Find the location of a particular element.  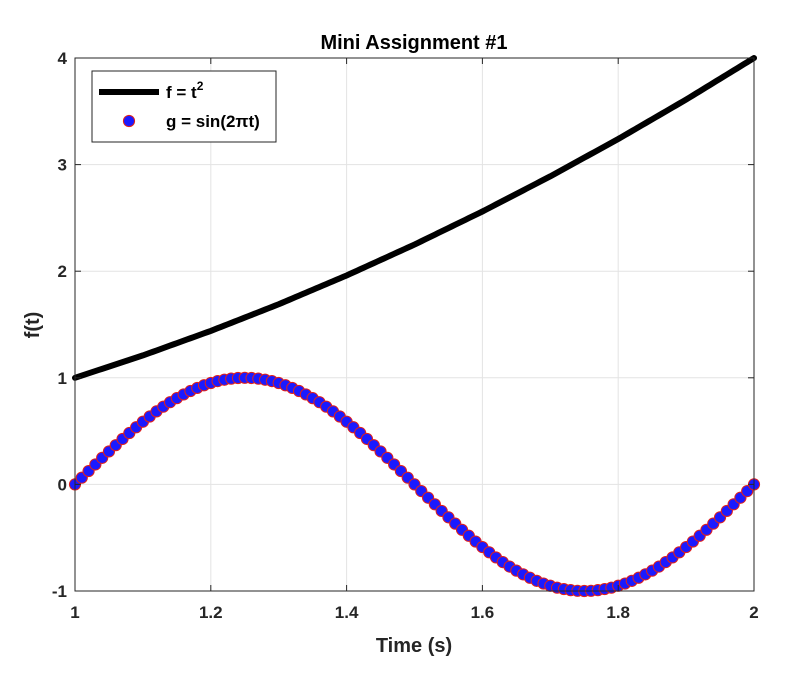

y-axis-label: f(t) is located at coordinates (33, 325).